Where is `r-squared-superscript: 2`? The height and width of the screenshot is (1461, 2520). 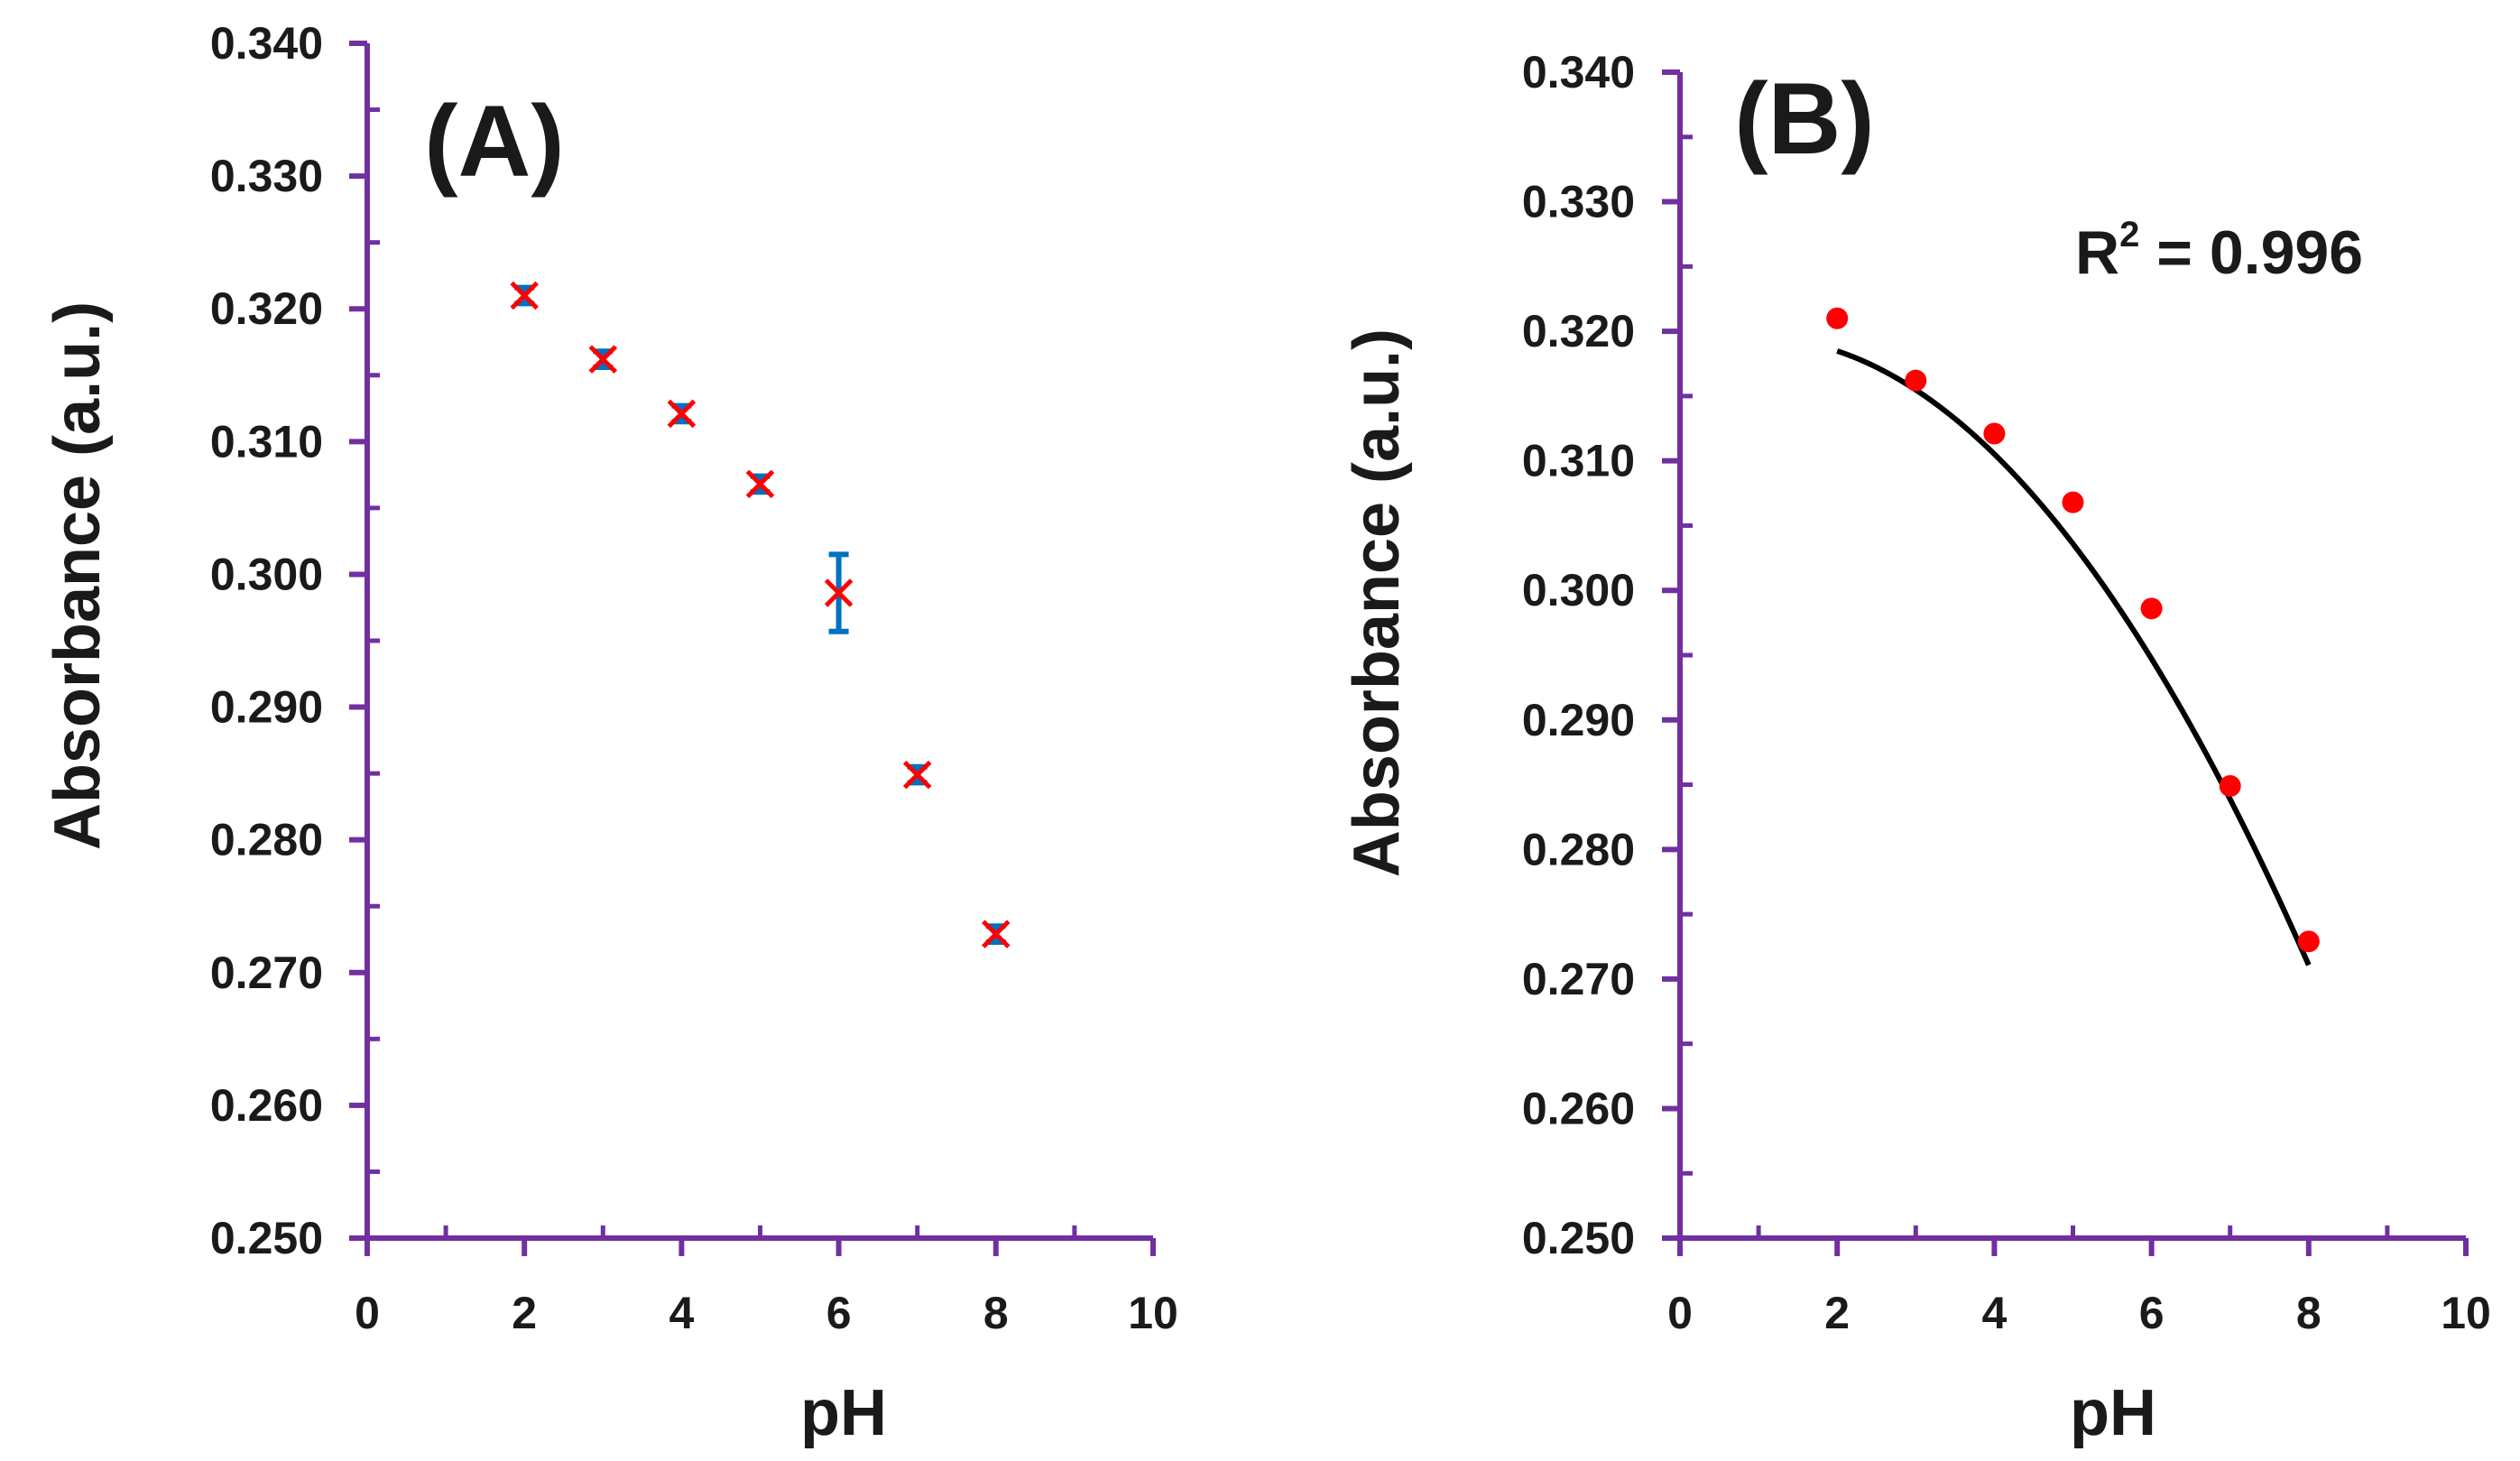 r-squared-superscript: 2 is located at coordinates (2129, 234).